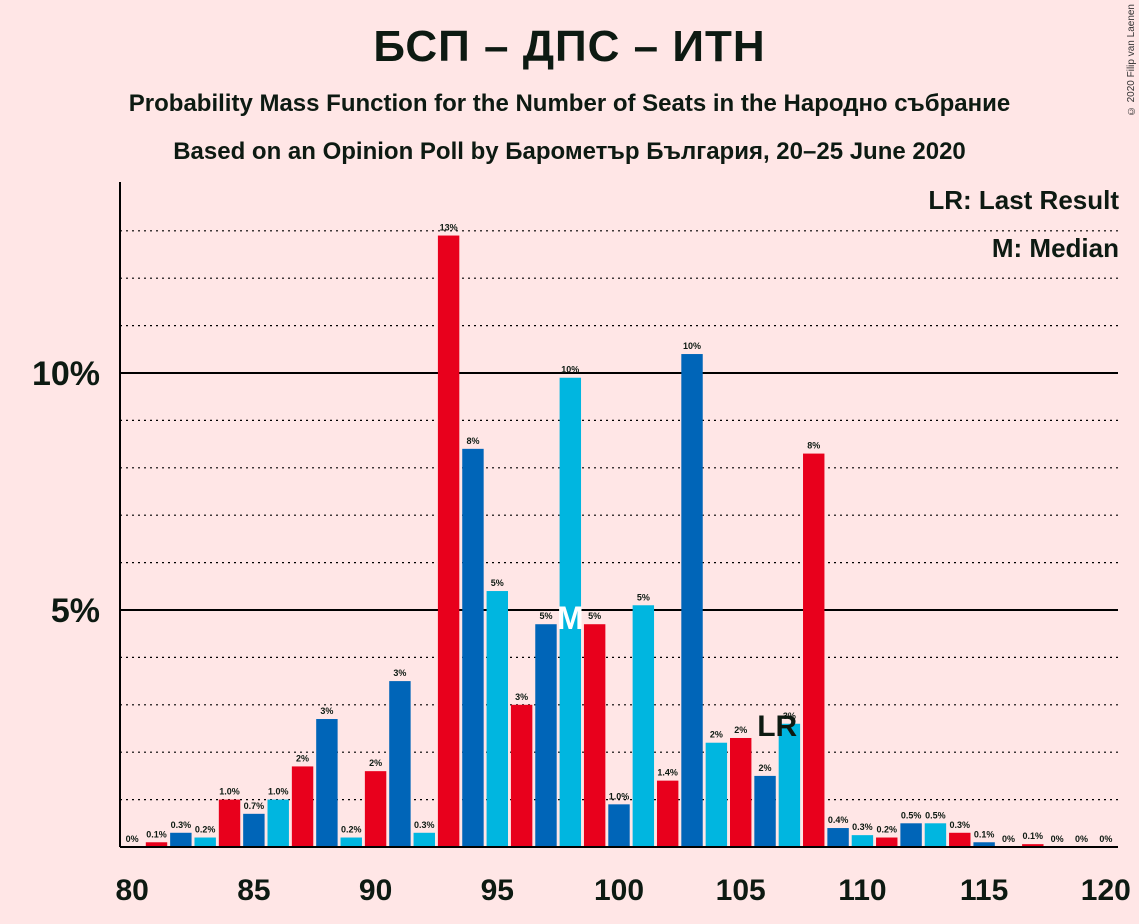  What do you see at coordinates (375, 890) in the screenshot?
I see `x-tick-label-90: 90` at bounding box center [375, 890].